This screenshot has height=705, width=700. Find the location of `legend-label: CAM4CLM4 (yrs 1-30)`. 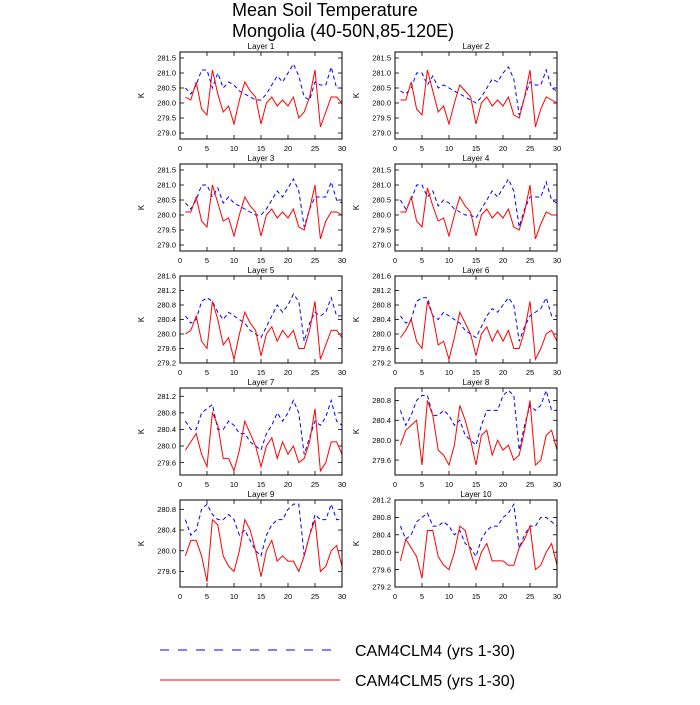

legend-label: CAM4CLM4 (yrs 1-30) is located at coordinates (435, 651).